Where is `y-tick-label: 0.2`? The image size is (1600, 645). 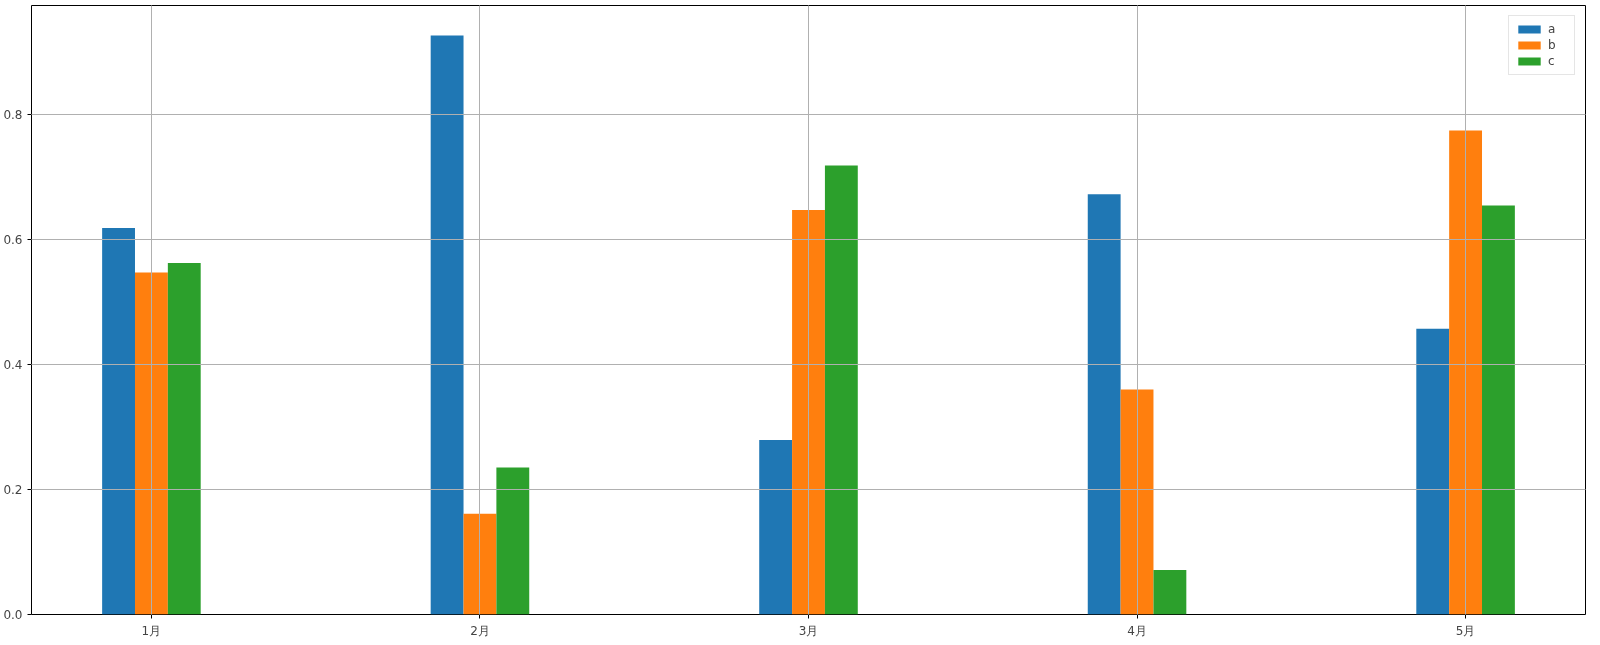 y-tick-label: 0.2 is located at coordinates (13, 489).